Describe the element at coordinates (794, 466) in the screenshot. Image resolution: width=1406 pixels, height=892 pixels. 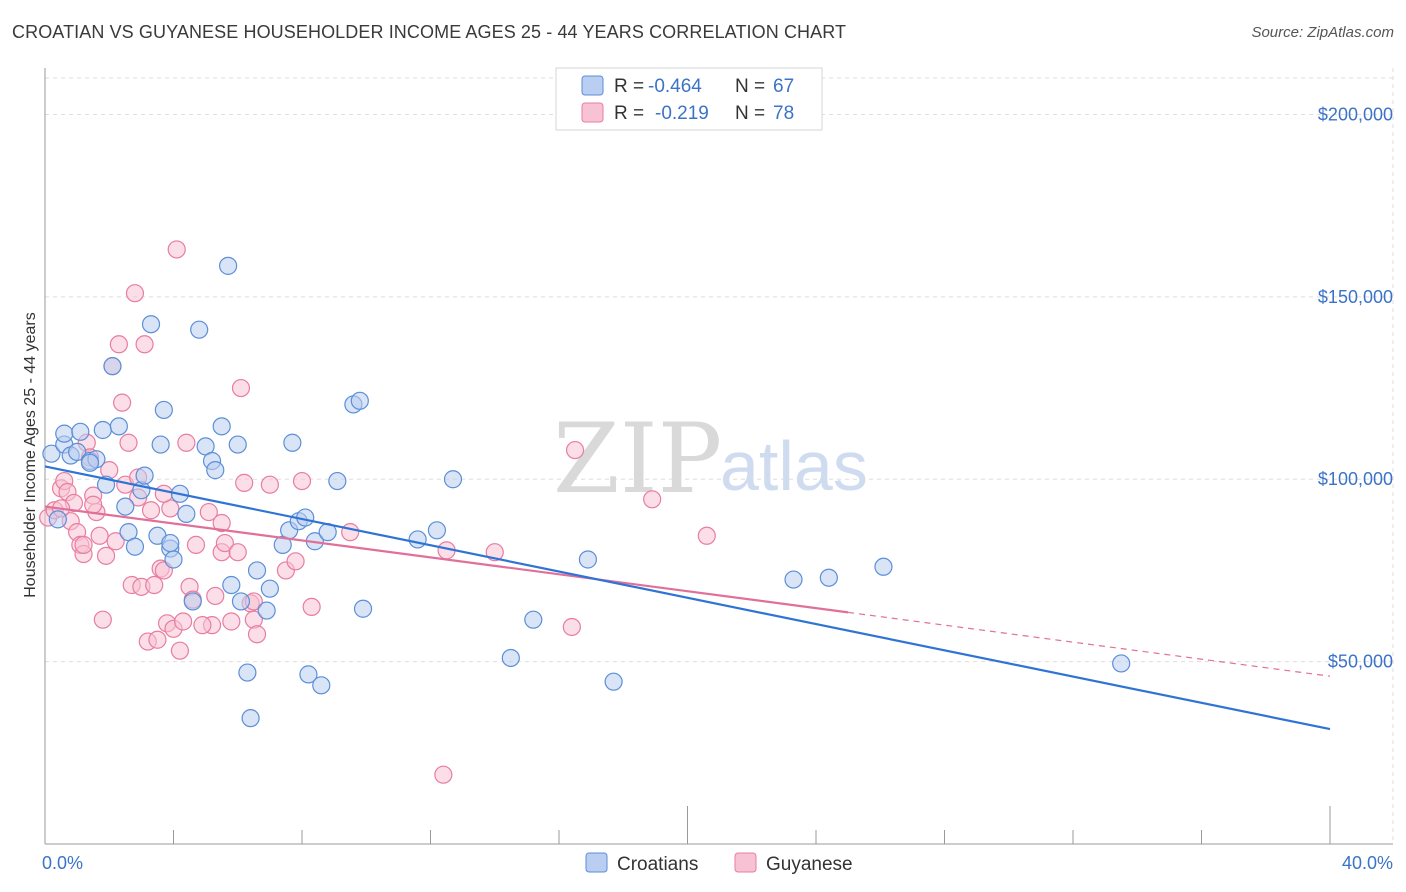
I see `watermark-atlas: atlas` at that location.